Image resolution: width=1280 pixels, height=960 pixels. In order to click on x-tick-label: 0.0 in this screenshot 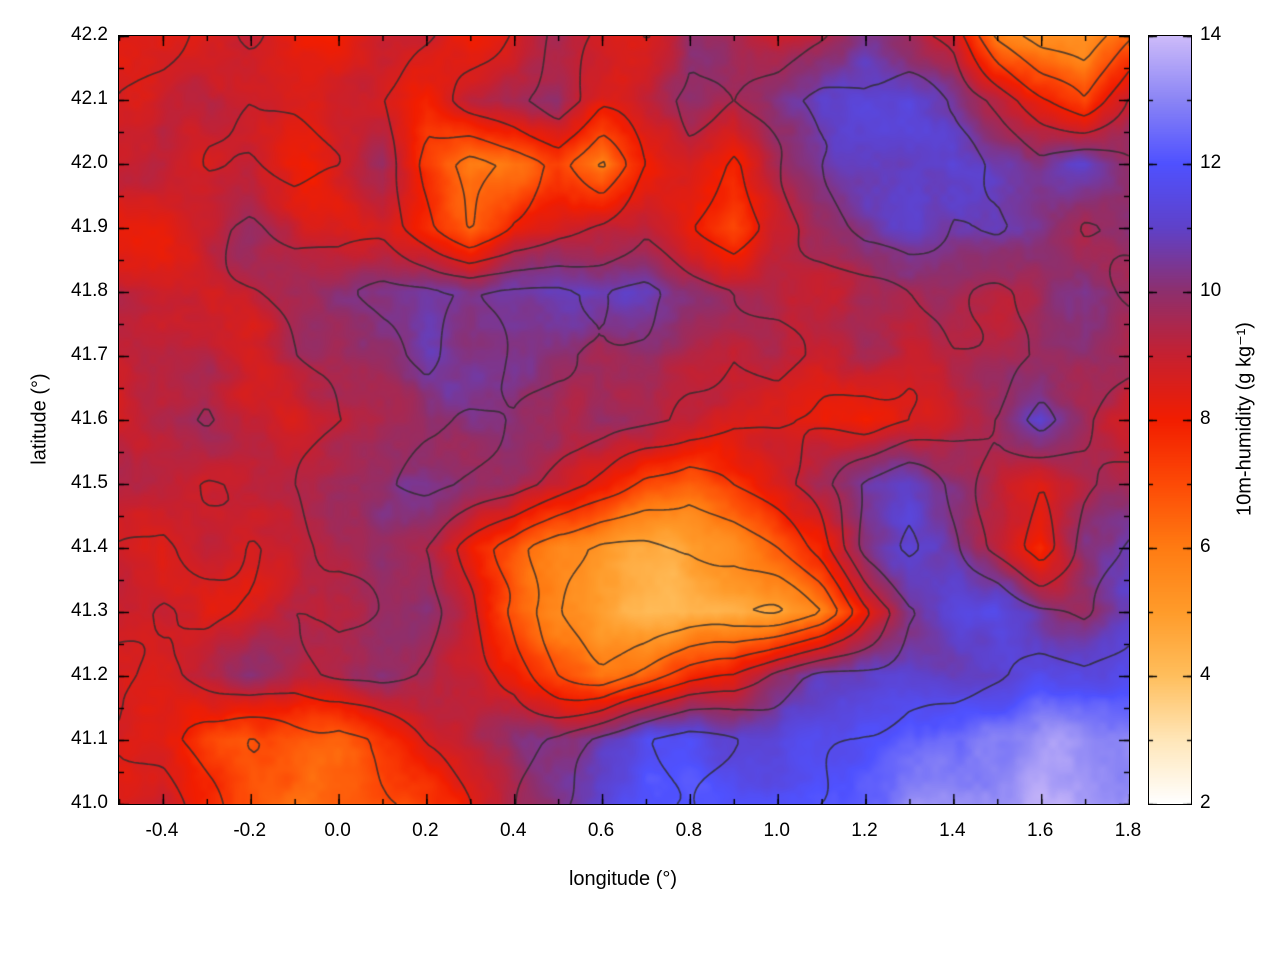, I will do `click(337, 830)`.